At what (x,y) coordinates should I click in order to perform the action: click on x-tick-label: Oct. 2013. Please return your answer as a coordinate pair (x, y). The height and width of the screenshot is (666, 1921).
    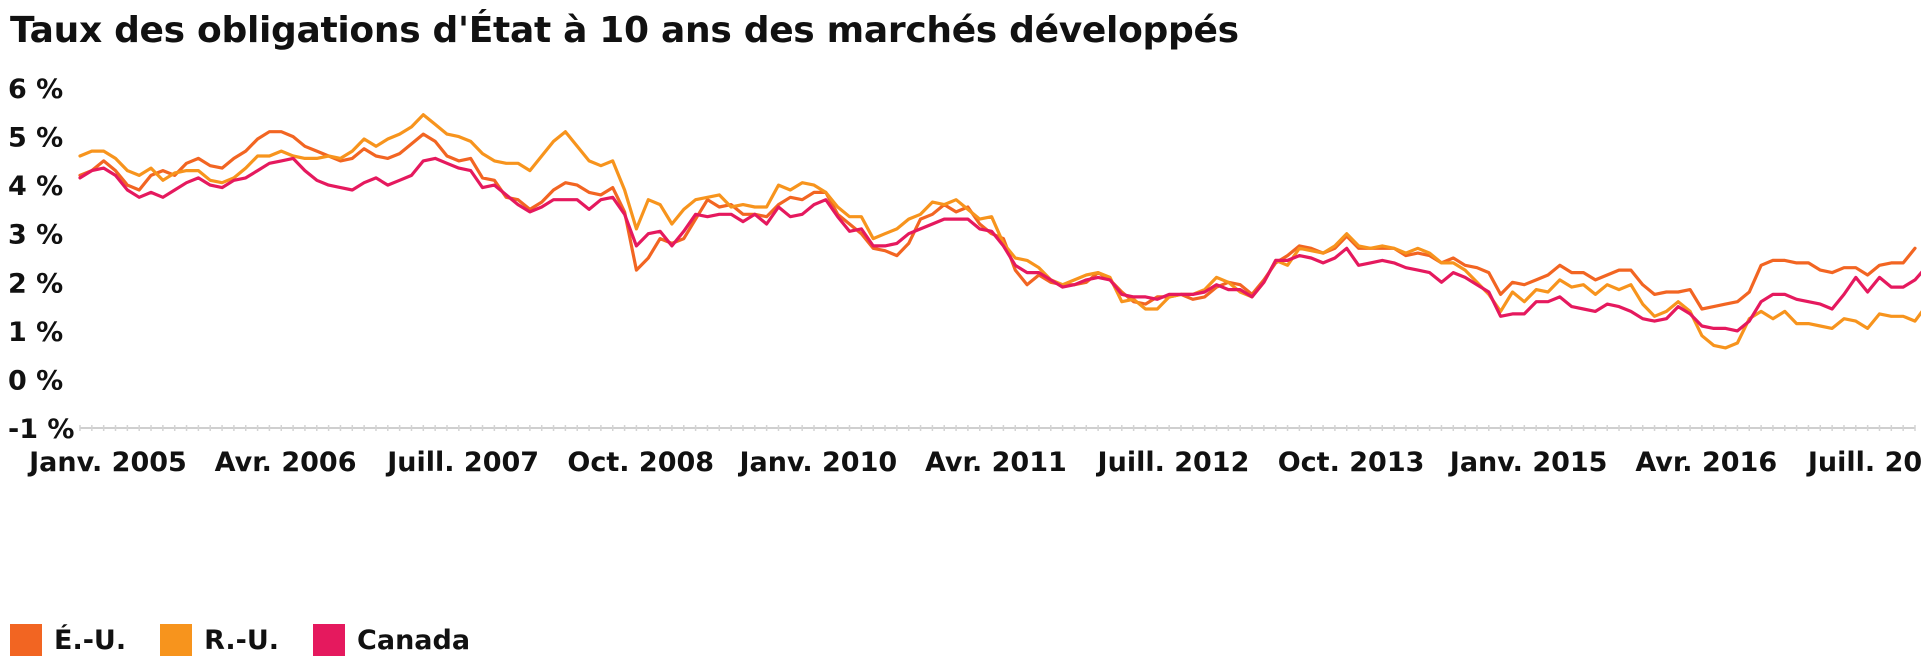
    Looking at the image, I should click on (1351, 462).